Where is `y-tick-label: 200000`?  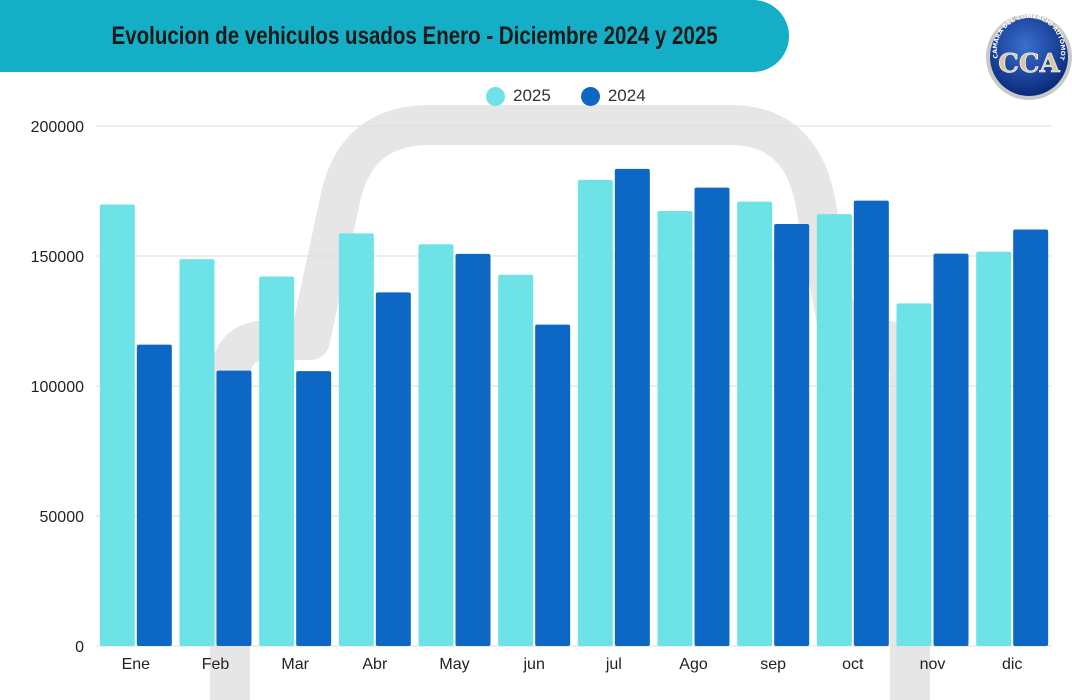 y-tick-label: 200000 is located at coordinates (57, 127).